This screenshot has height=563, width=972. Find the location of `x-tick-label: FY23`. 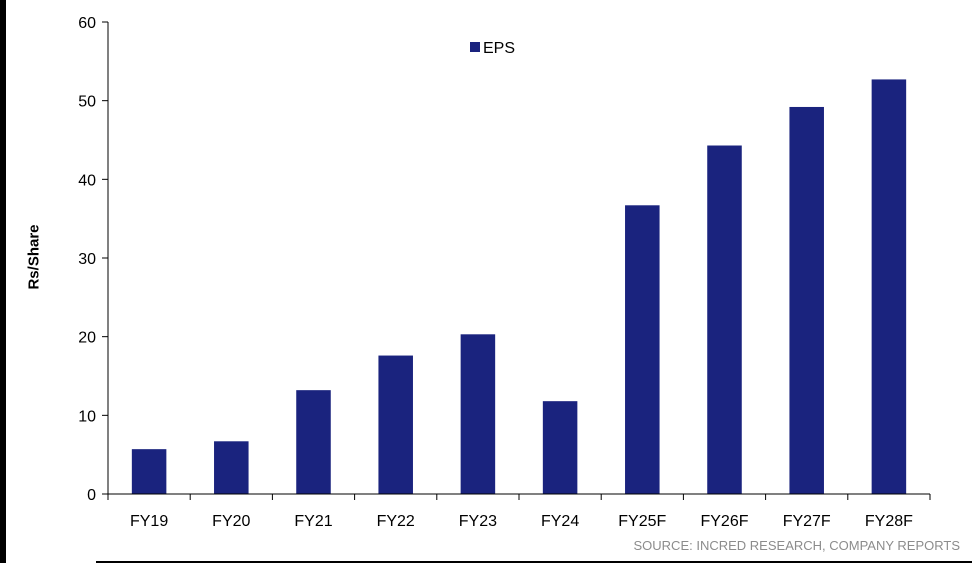

x-tick-label: FY23 is located at coordinates (478, 521).